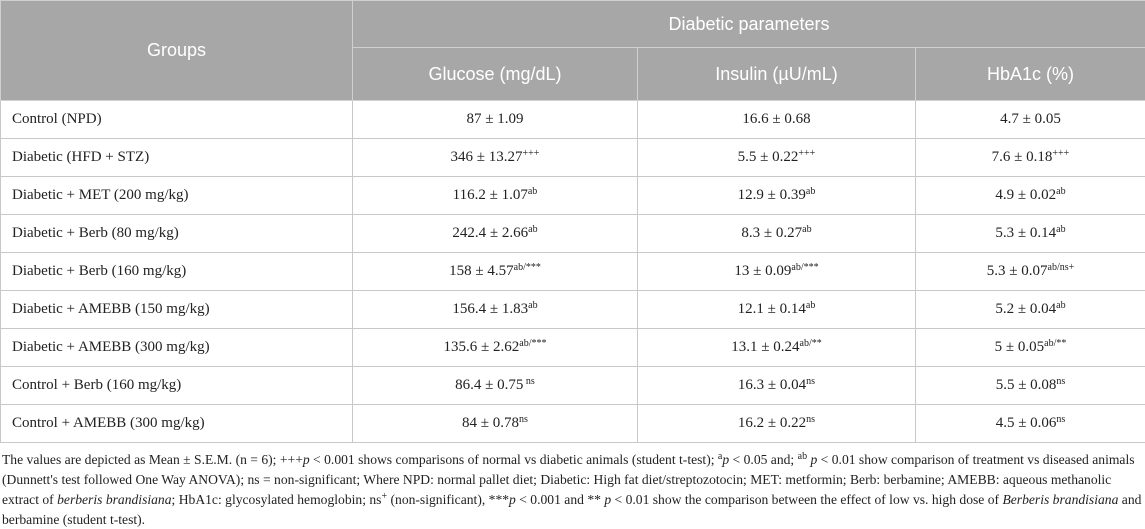 The width and height of the screenshot is (1145, 529). What do you see at coordinates (481, 271) in the screenshot?
I see `cell-value: 158 ± 4.57` at bounding box center [481, 271].